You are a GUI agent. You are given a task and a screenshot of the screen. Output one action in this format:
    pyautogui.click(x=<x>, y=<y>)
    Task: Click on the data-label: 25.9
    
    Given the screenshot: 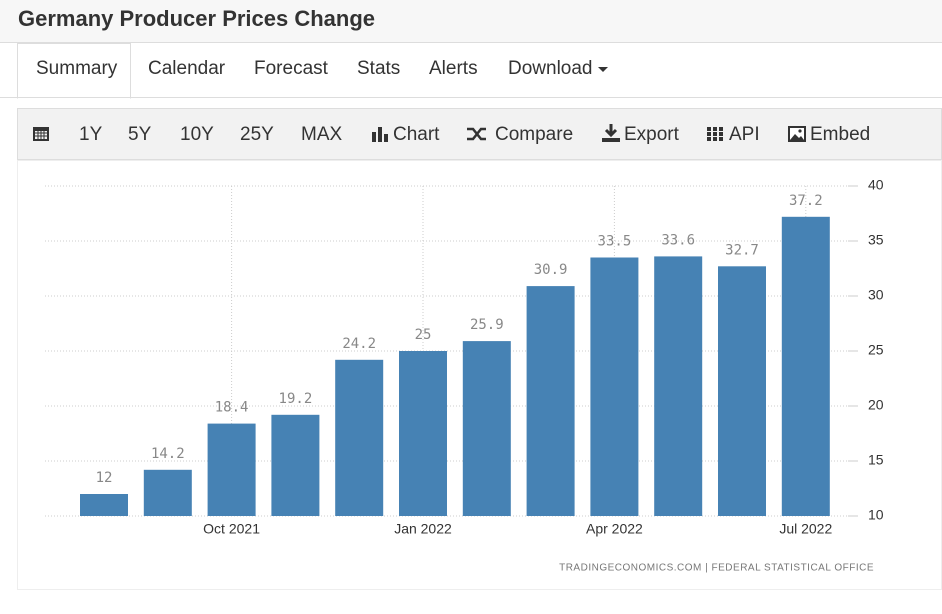 What is the action you would take?
    pyautogui.click(x=487, y=325)
    